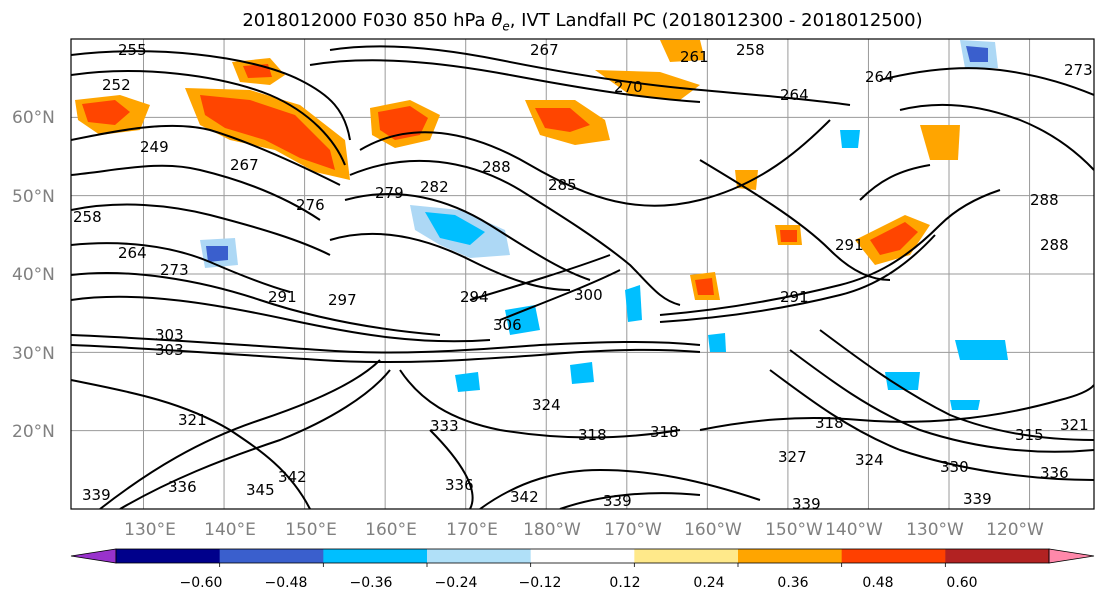 Image resolution: width=1105 pixels, height=603 pixels. Describe the element at coordinates (230, 530) in the screenshot. I see `lon-label: 140°E` at that location.